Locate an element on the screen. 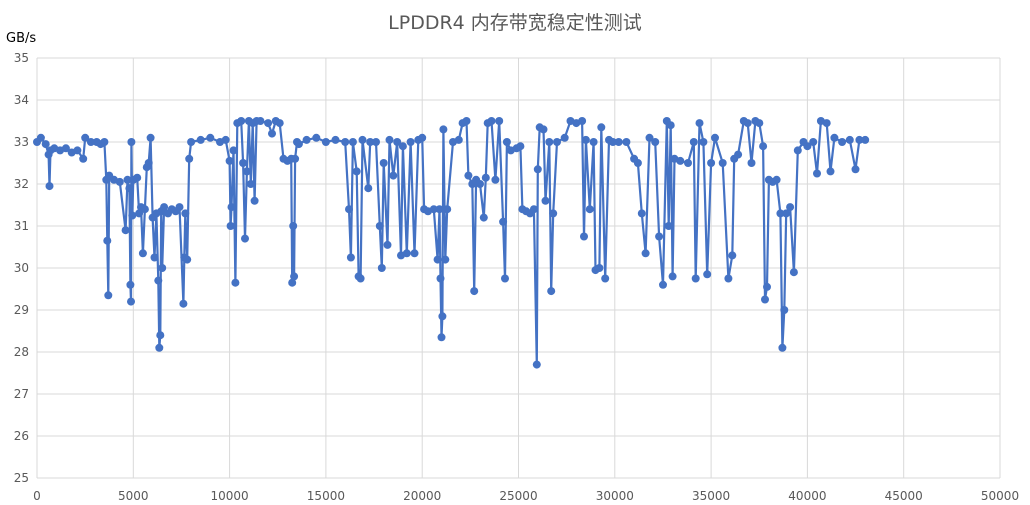 Image resolution: width=1030 pixels, height=505 pixels. y-tick-label: 25 is located at coordinates (21, 478).